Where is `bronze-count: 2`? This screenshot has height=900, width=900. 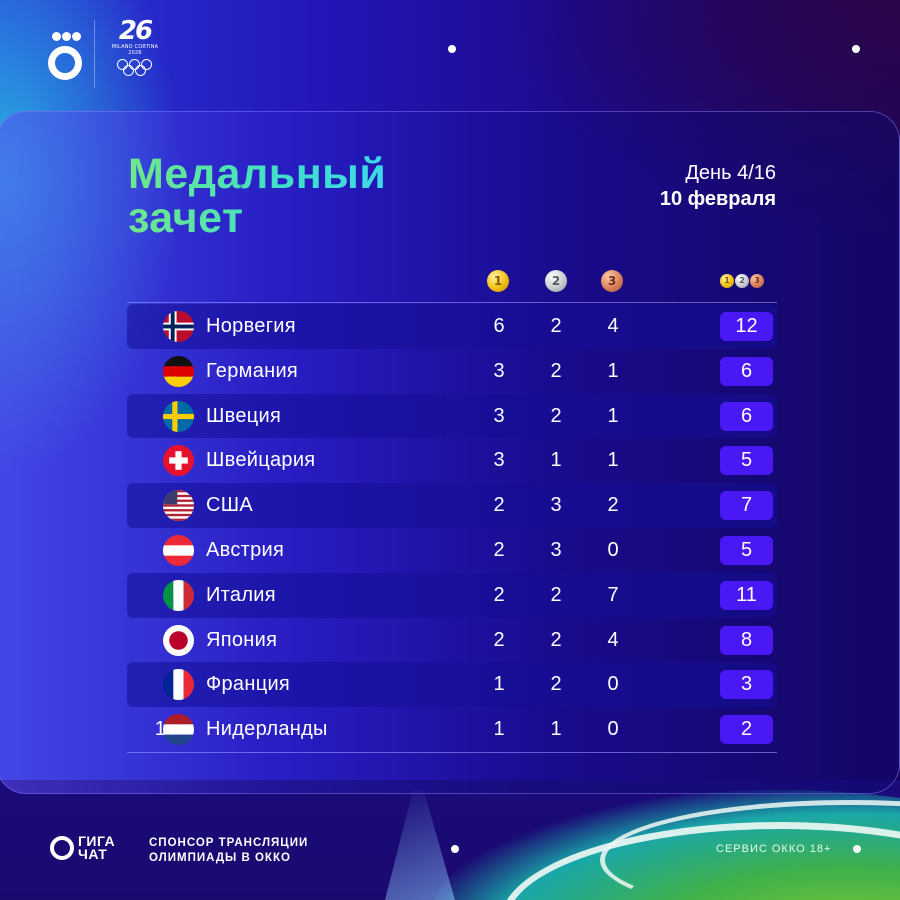 bronze-count: 2 is located at coordinates (613, 505).